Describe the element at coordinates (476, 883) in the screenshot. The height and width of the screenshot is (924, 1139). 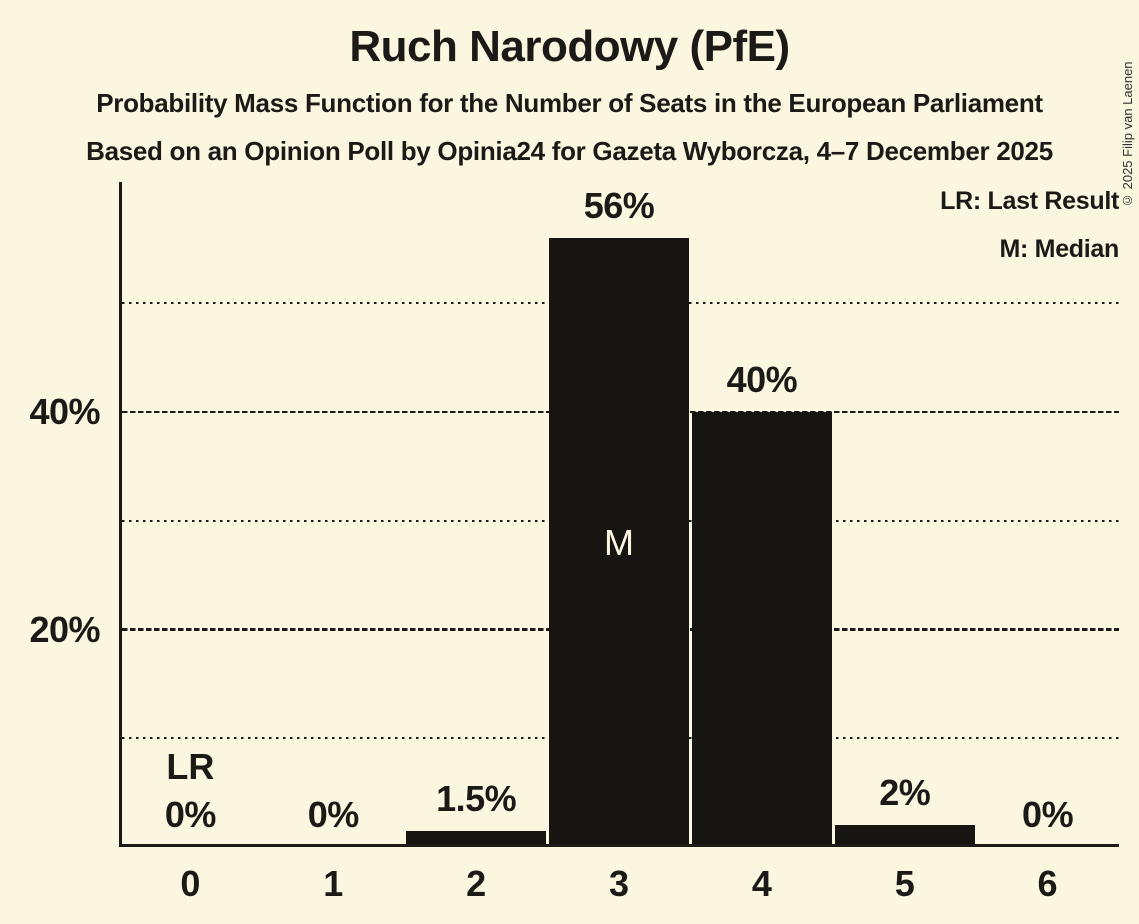
I see `x-tick-label-2: 2` at that location.